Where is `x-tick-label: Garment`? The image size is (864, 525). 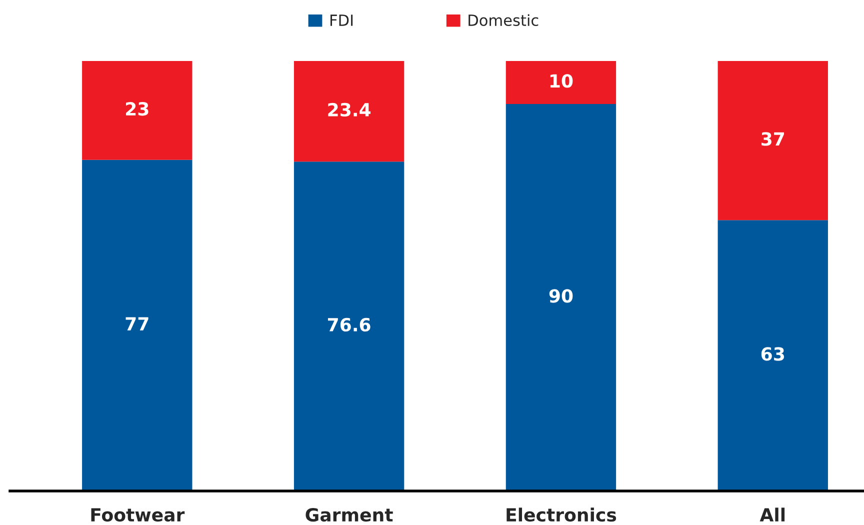 x-tick-label: Garment is located at coordinates (349, 515).